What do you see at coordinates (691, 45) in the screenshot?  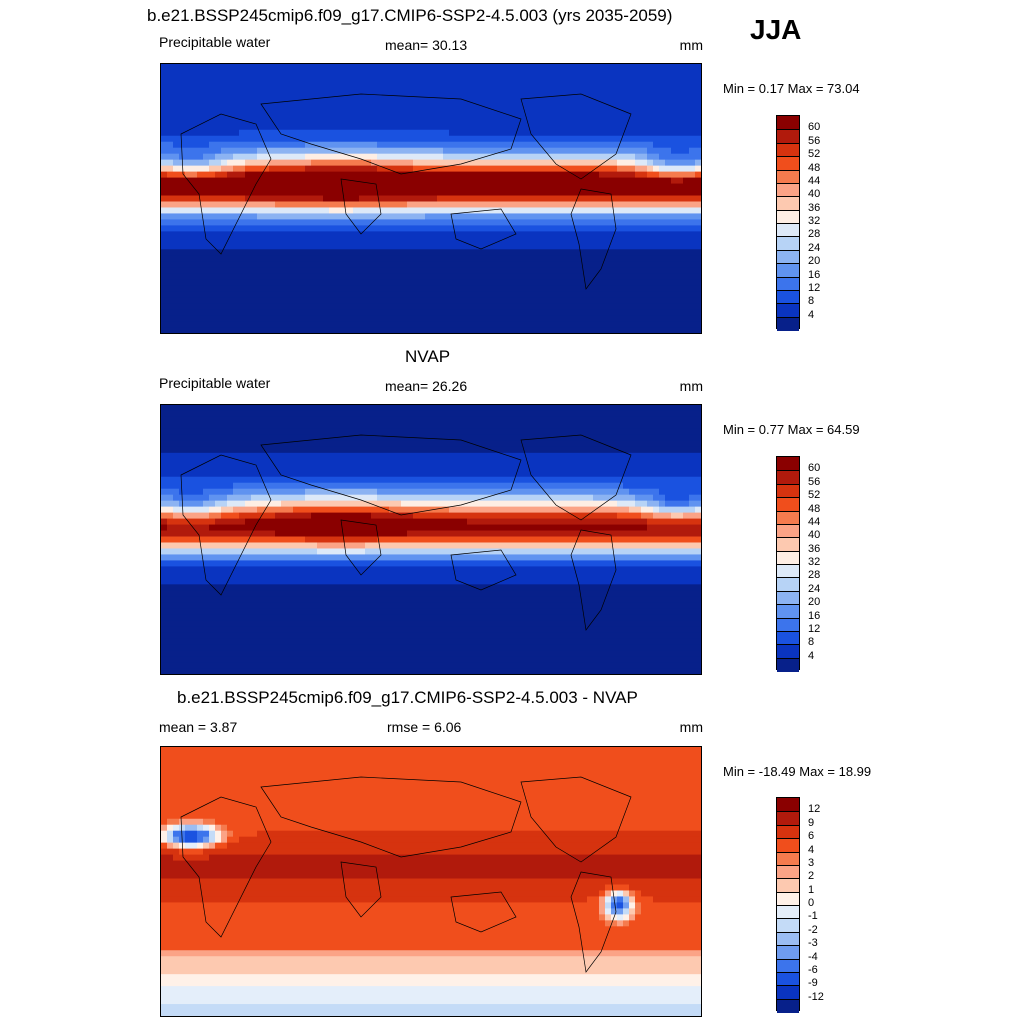 I see `panel-1-units: mm` at bounding box center [691, 45].